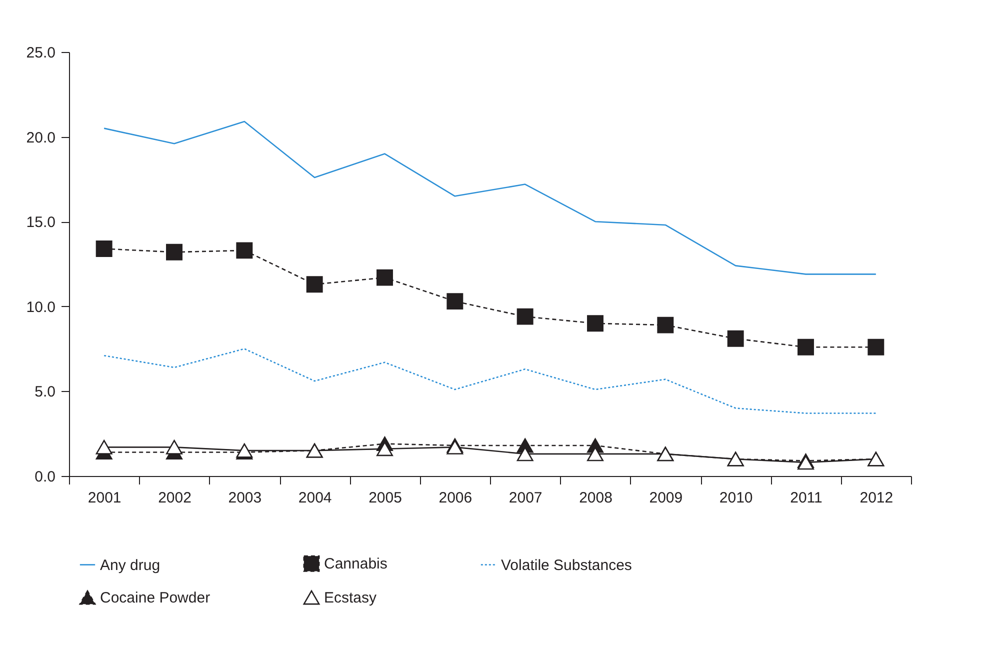 This screenshot has height=650, width=981. What do you see at coordinates (155, 598) in the screenshot?
I see `legend-label: Cocaine Powder` at bounding box center [155, 598].